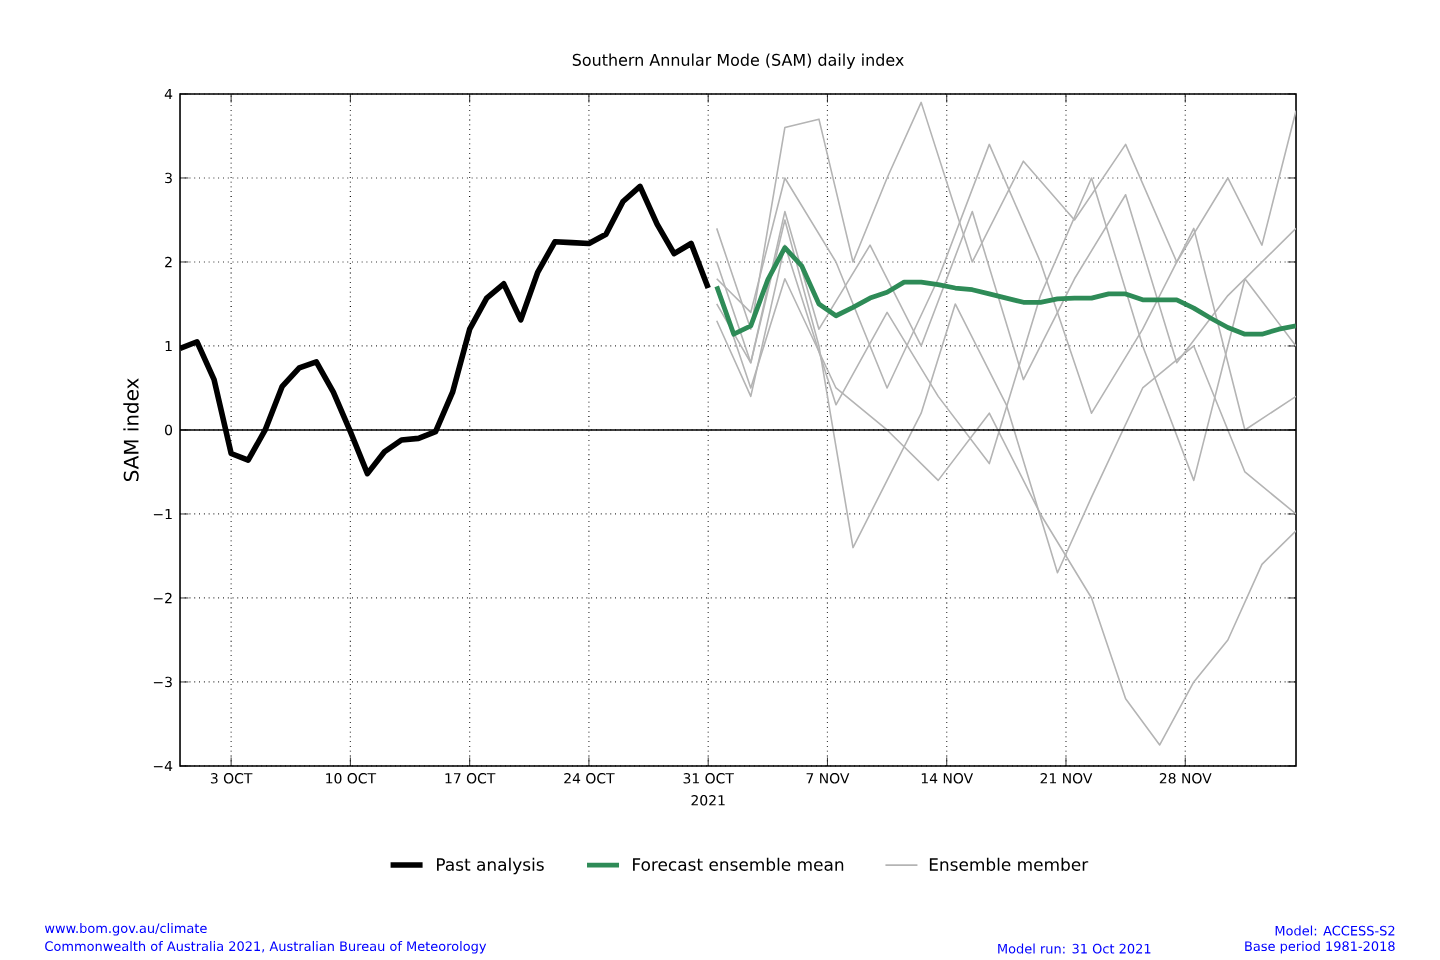 This screenshot has height=960, width=1440. What do you see at coordinates (738, 864) in the screenshot?
I see `legend-label: Forecast ensemble mean` at bounding box center [738, 864].